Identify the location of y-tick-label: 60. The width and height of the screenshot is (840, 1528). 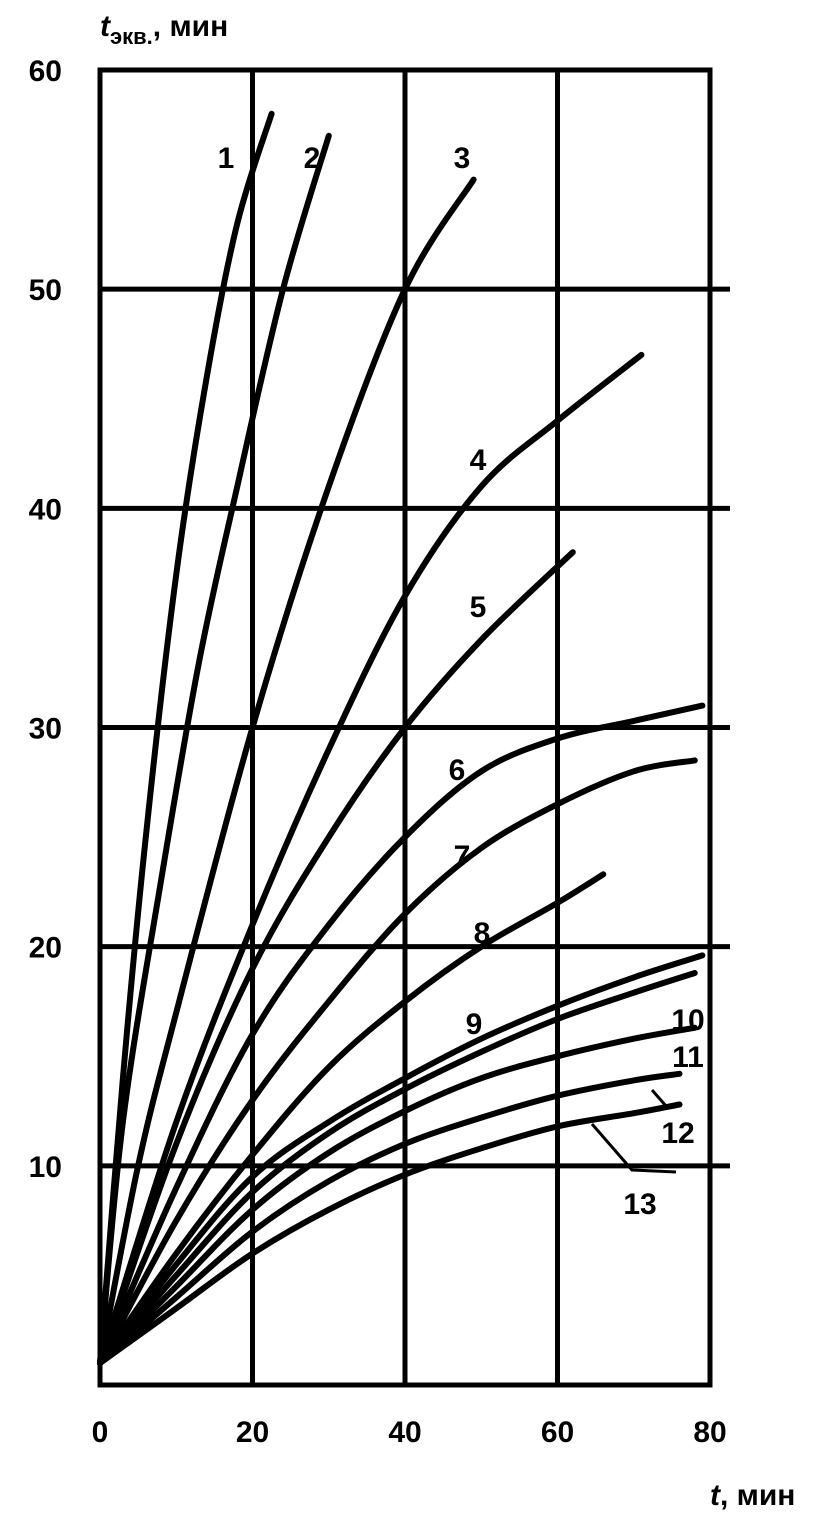
(45, 71).